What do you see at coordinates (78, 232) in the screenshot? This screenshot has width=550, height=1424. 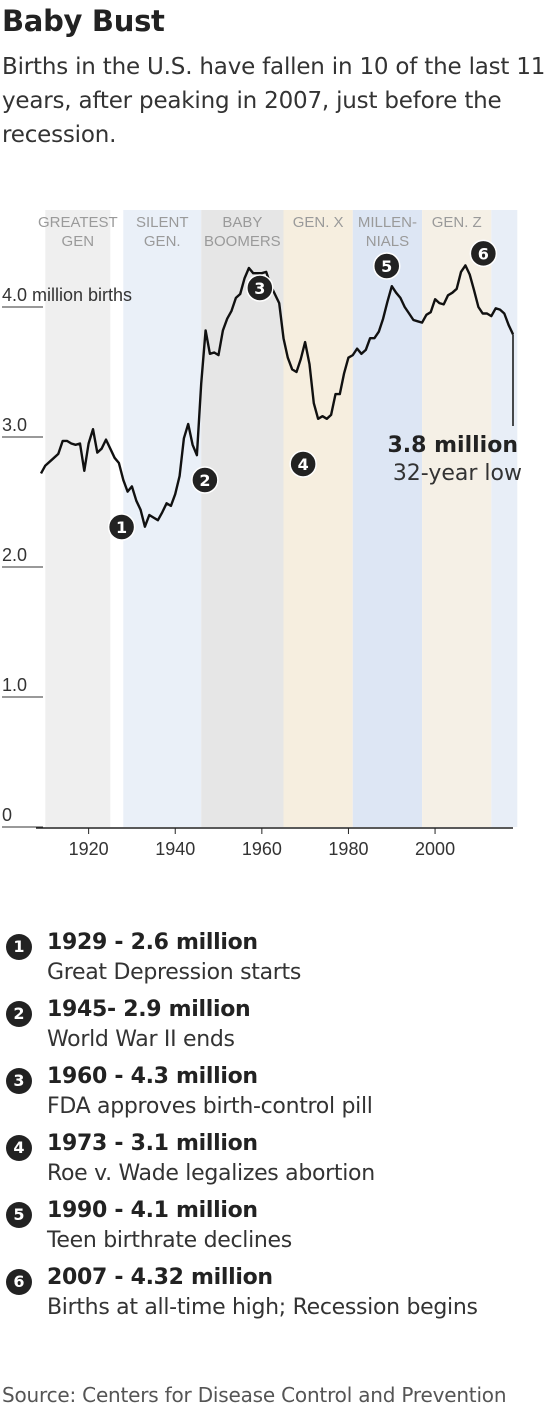 I see `generation-band-label: GREATEST GEN` at bounding box center [78, 232].